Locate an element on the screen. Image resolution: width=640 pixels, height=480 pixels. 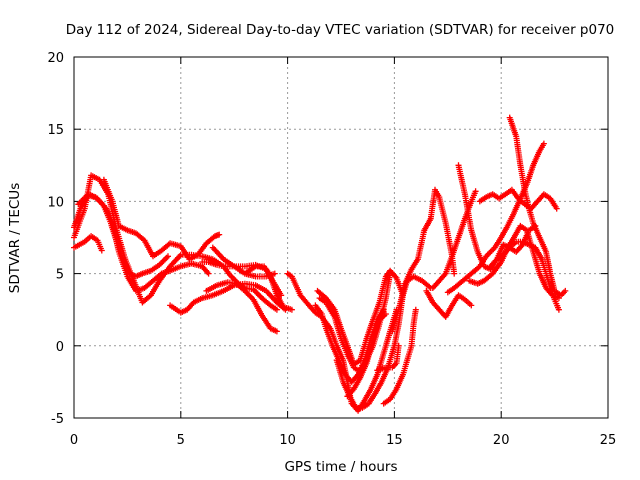
series-sat-s is located at coordinates (423, 260).